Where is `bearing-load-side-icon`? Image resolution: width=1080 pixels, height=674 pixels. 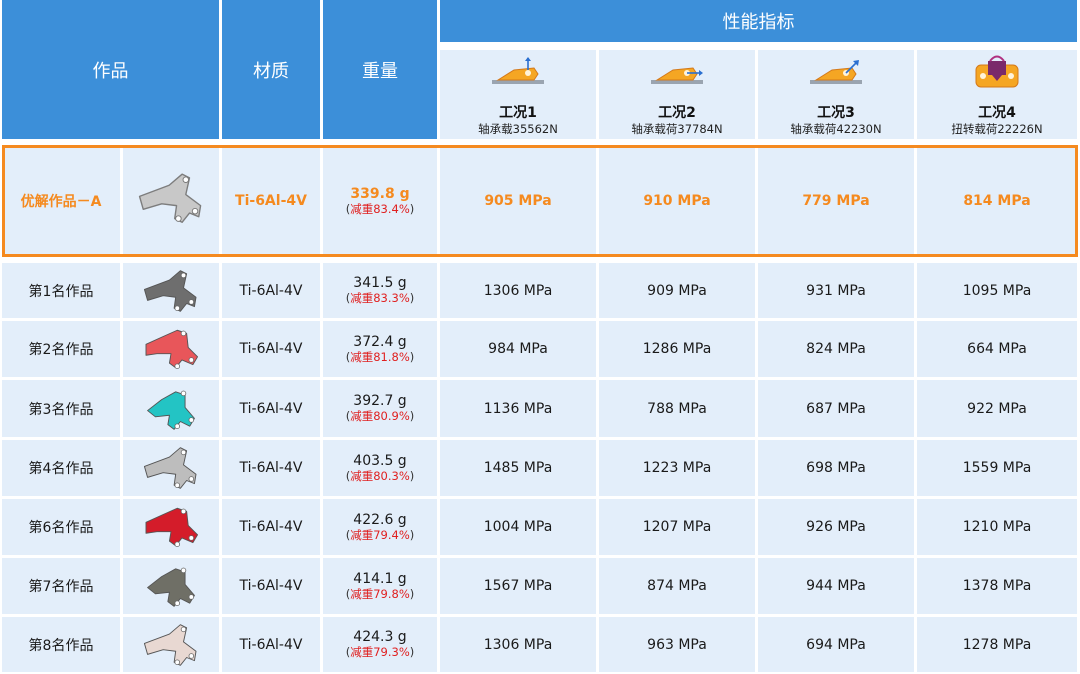 bearing-load-side-icon is located at coordinates (677, 75).